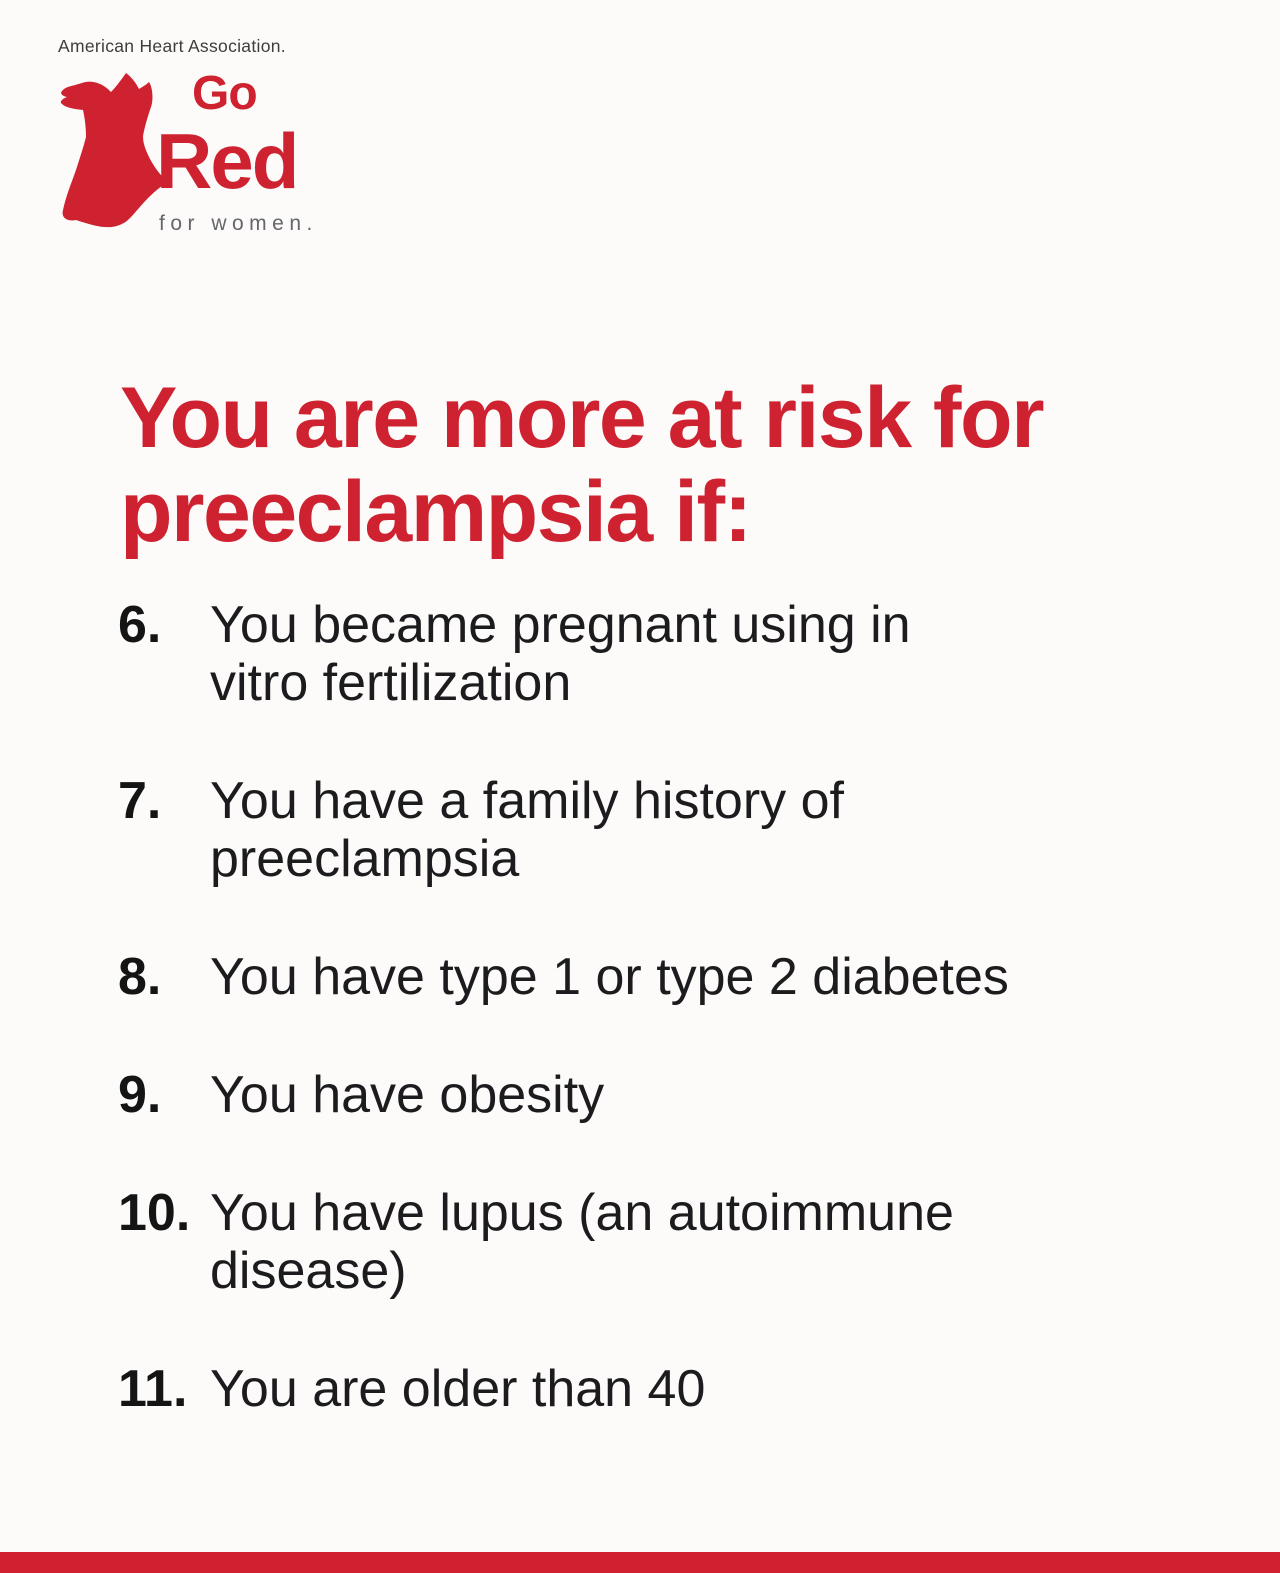  Describe the element at coordinates (238, 223) in the screenshot. I see `logo-tagline: for women.` at that location.